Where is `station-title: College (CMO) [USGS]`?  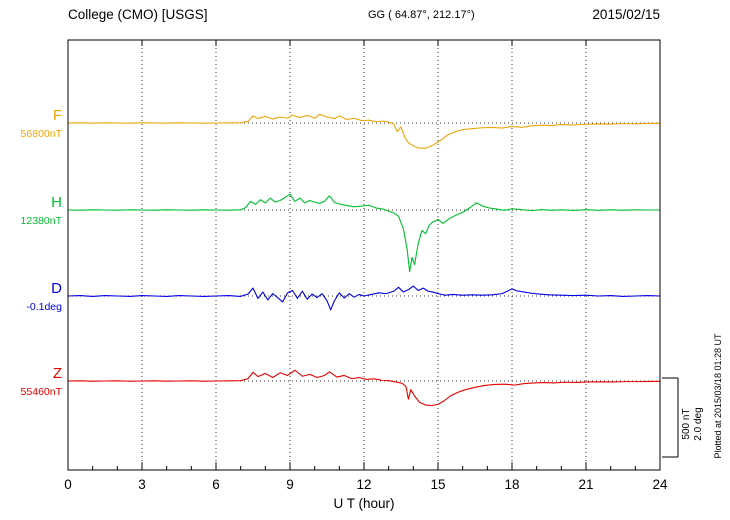 station-title: College (CMO) [USGS] is located at coordinates (138, 14).